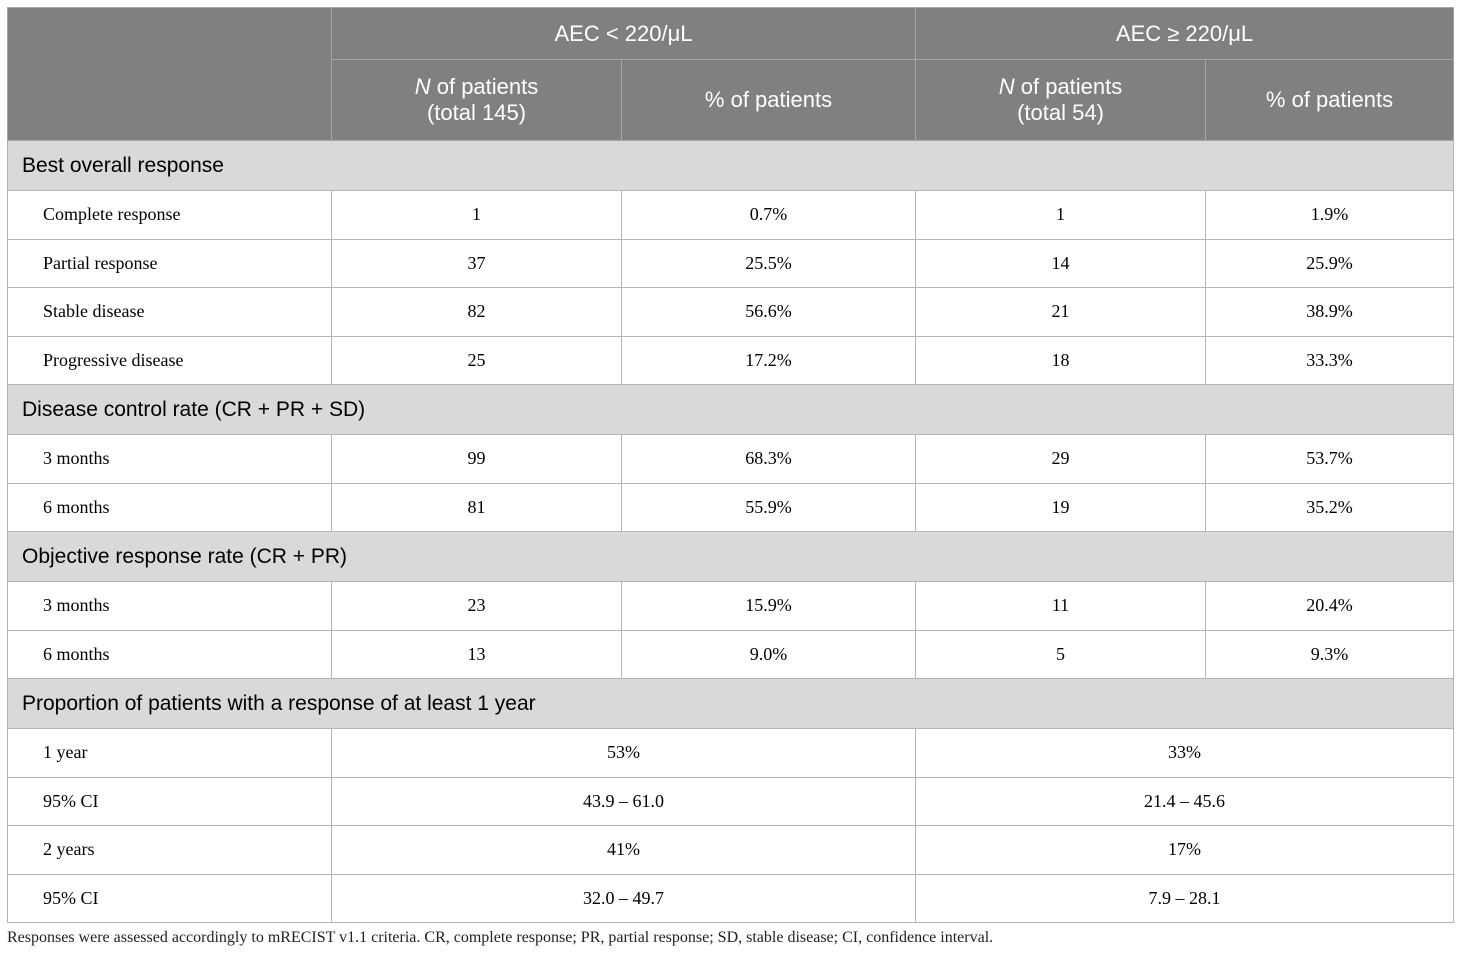  What do you see at coordinates (1185, 33) in the screenshot?
I see `group-header: AEC ≥ 220/μL` at bounding box center [1185, 33].